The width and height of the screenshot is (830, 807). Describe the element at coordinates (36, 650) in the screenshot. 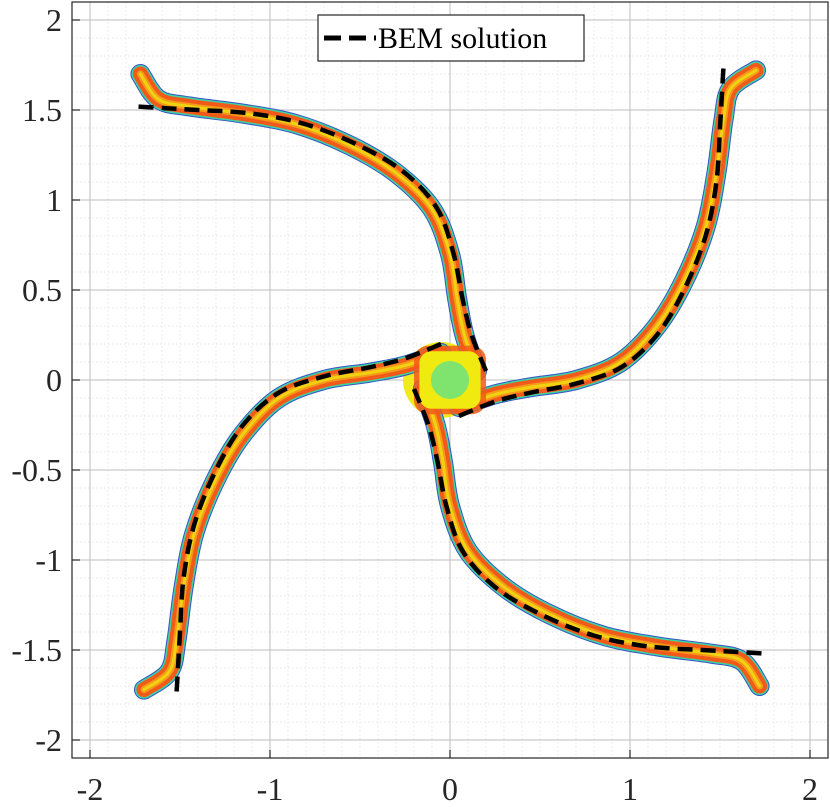

I see `y-tick-label: -1.5` at that location.